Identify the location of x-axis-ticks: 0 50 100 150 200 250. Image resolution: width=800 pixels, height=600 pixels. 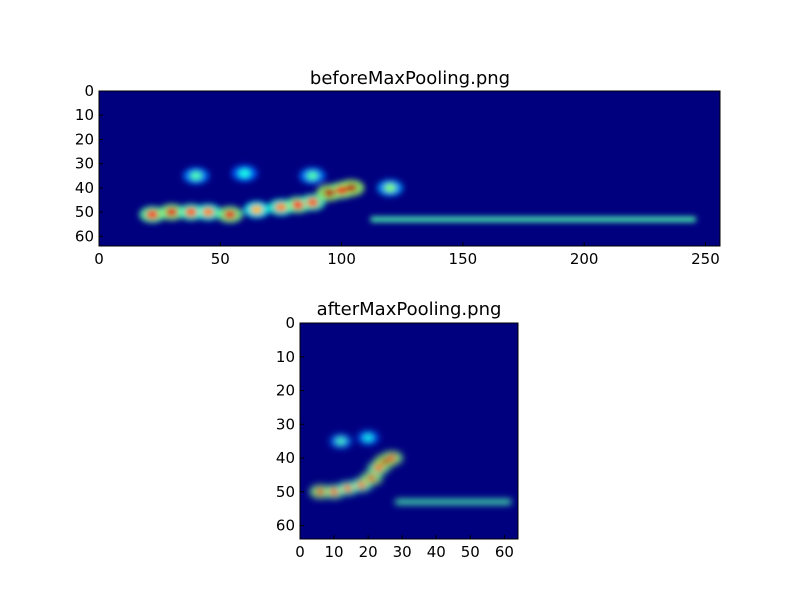
(407, 255).